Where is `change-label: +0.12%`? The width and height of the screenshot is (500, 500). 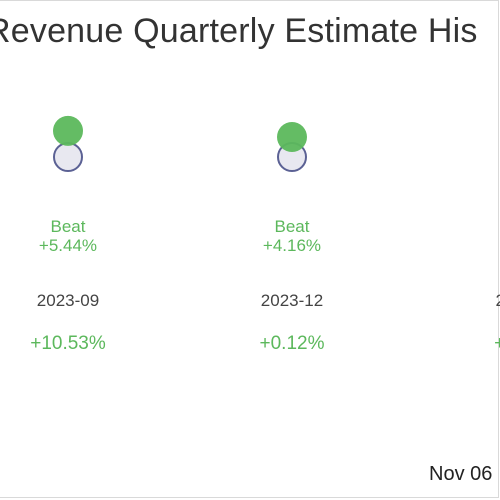 change-label: +0.12% is located at coordinates (292, 343).